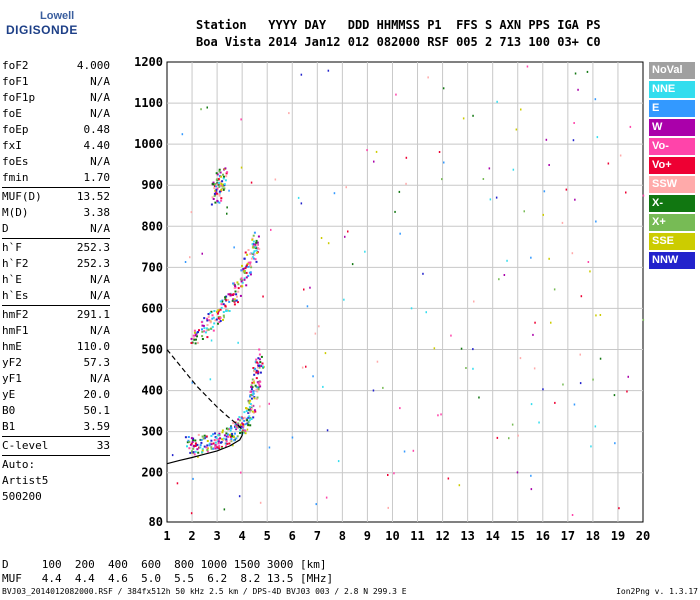 The height and width of the screenshot is (600, 700). Describe the element at coordinates (12, 145) in the screenshot. I see `param-key: fxI` at that location.